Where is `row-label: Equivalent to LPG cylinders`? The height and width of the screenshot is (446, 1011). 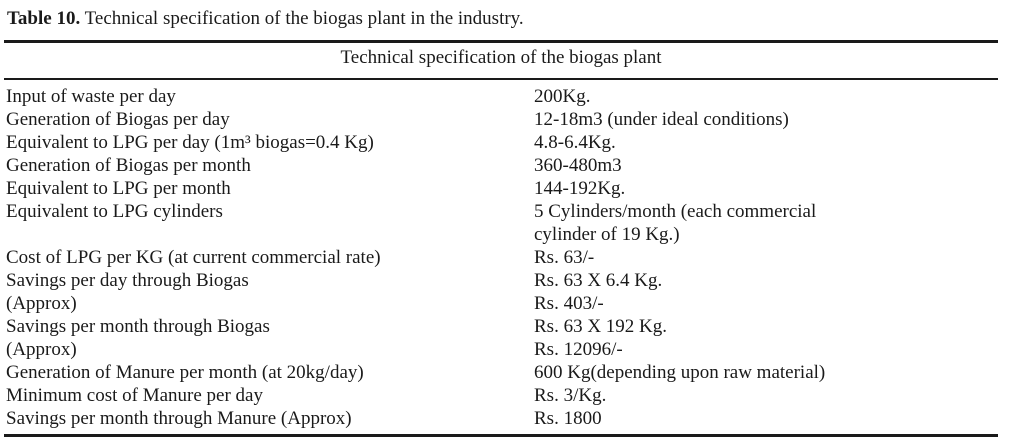 row-label: Equivalent to LPG cylinders is located at coordinates (114, 211).